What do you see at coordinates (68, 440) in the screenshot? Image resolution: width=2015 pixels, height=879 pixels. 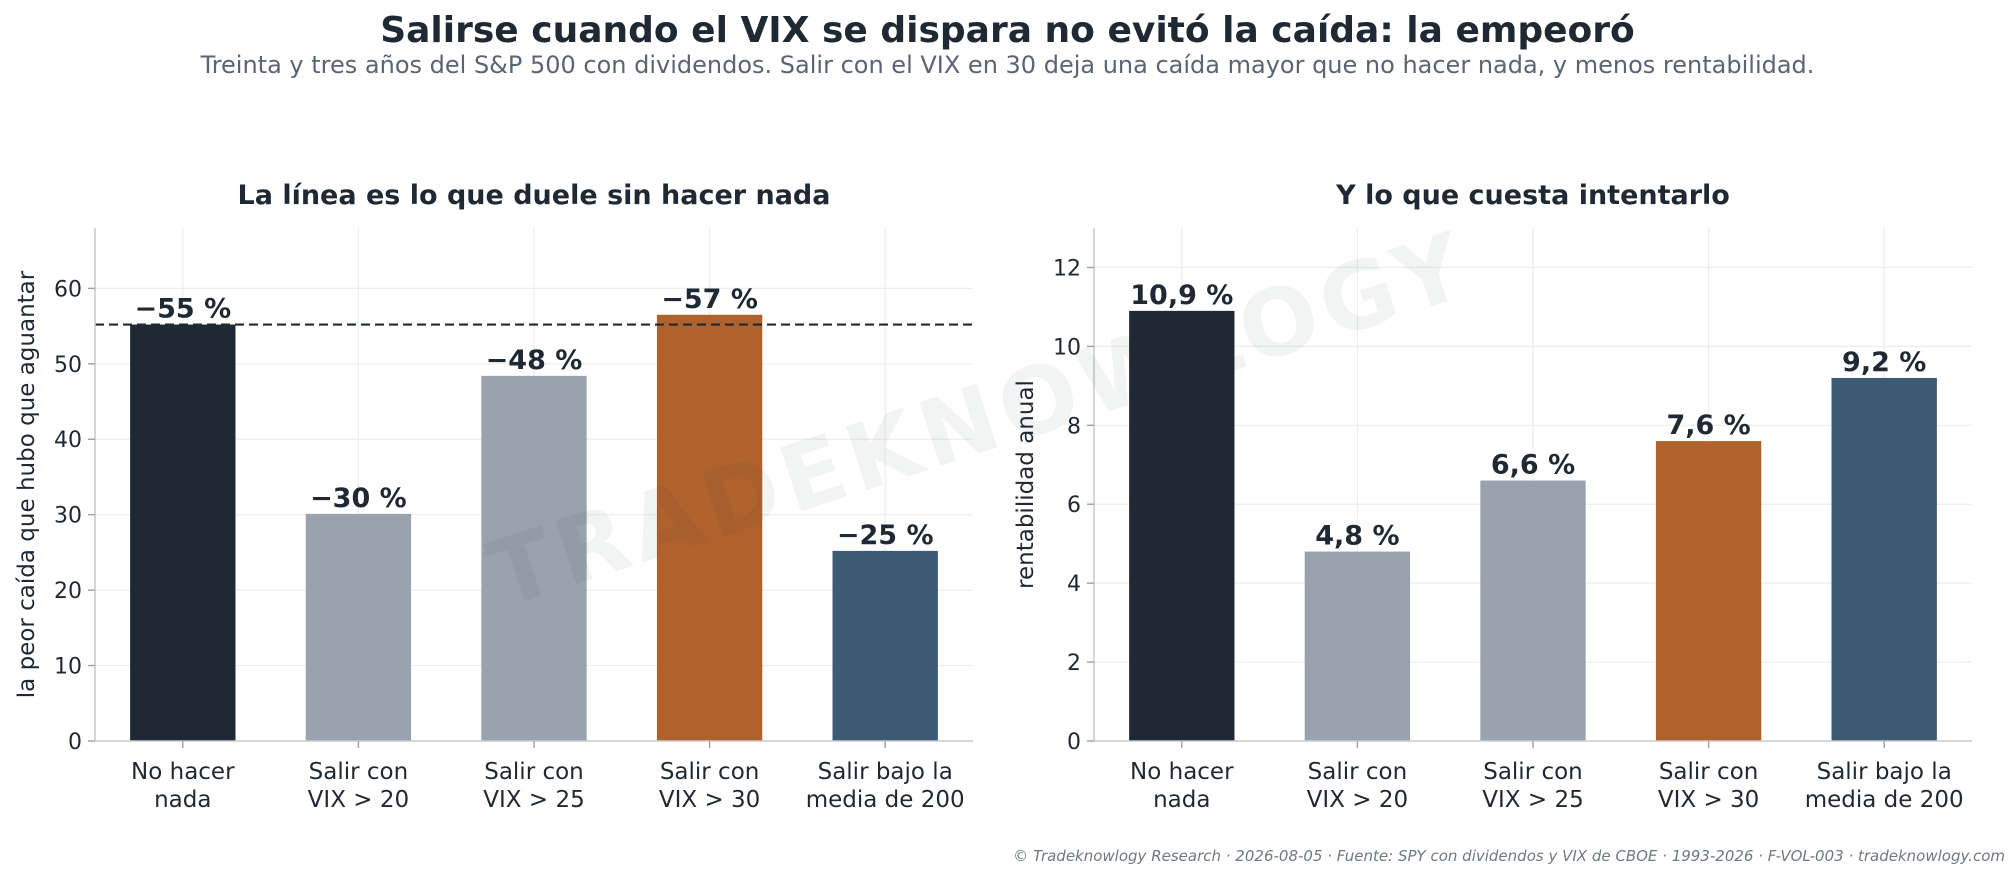 I see `y-tick-label: 40` at bounding box center [68, 440].